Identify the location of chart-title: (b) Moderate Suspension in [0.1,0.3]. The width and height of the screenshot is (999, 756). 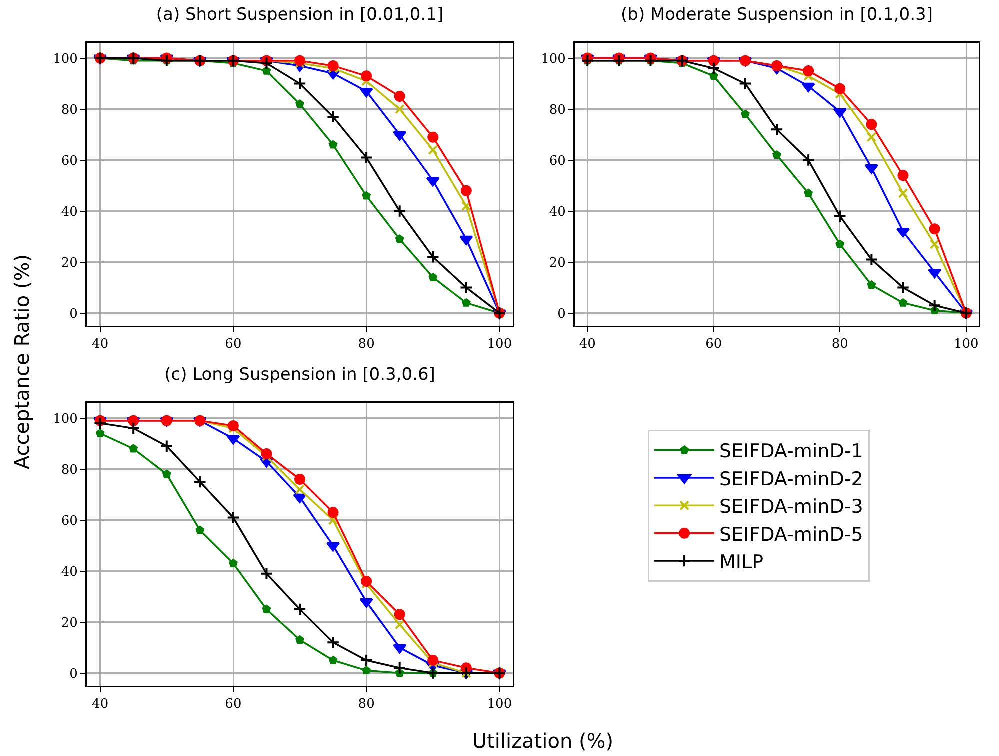
(777, 14).